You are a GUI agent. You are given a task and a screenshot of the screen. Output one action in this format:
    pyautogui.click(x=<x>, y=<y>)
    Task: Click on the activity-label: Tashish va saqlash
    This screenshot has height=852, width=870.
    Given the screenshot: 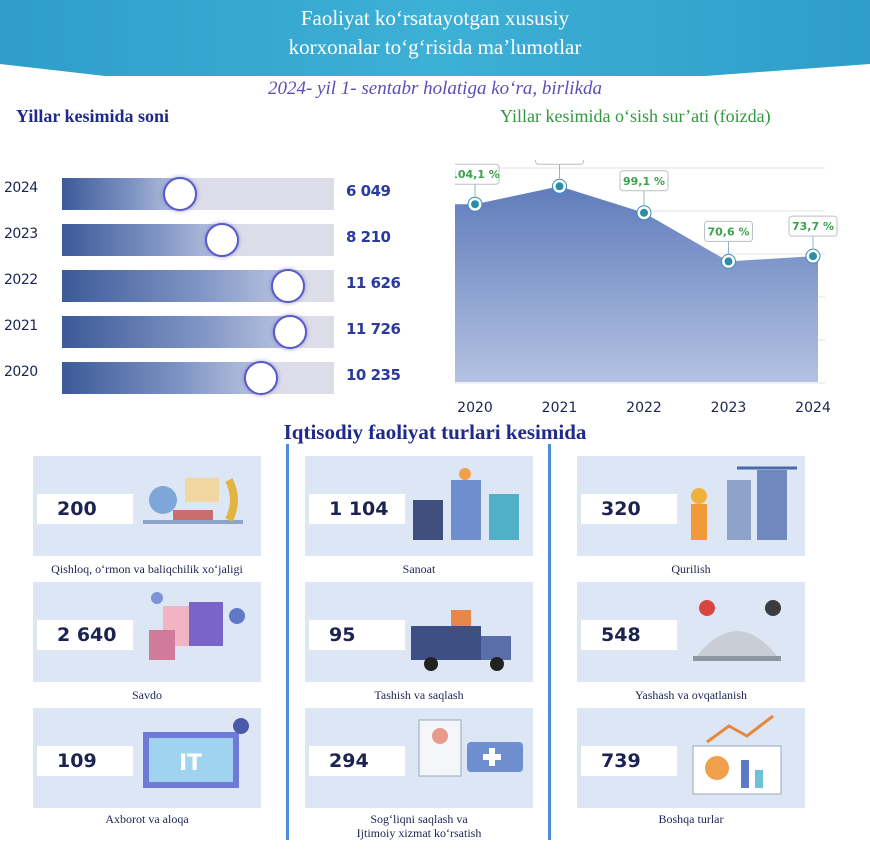 What is the action you would take?
    pyautogui.click(x=419, y=695)
    